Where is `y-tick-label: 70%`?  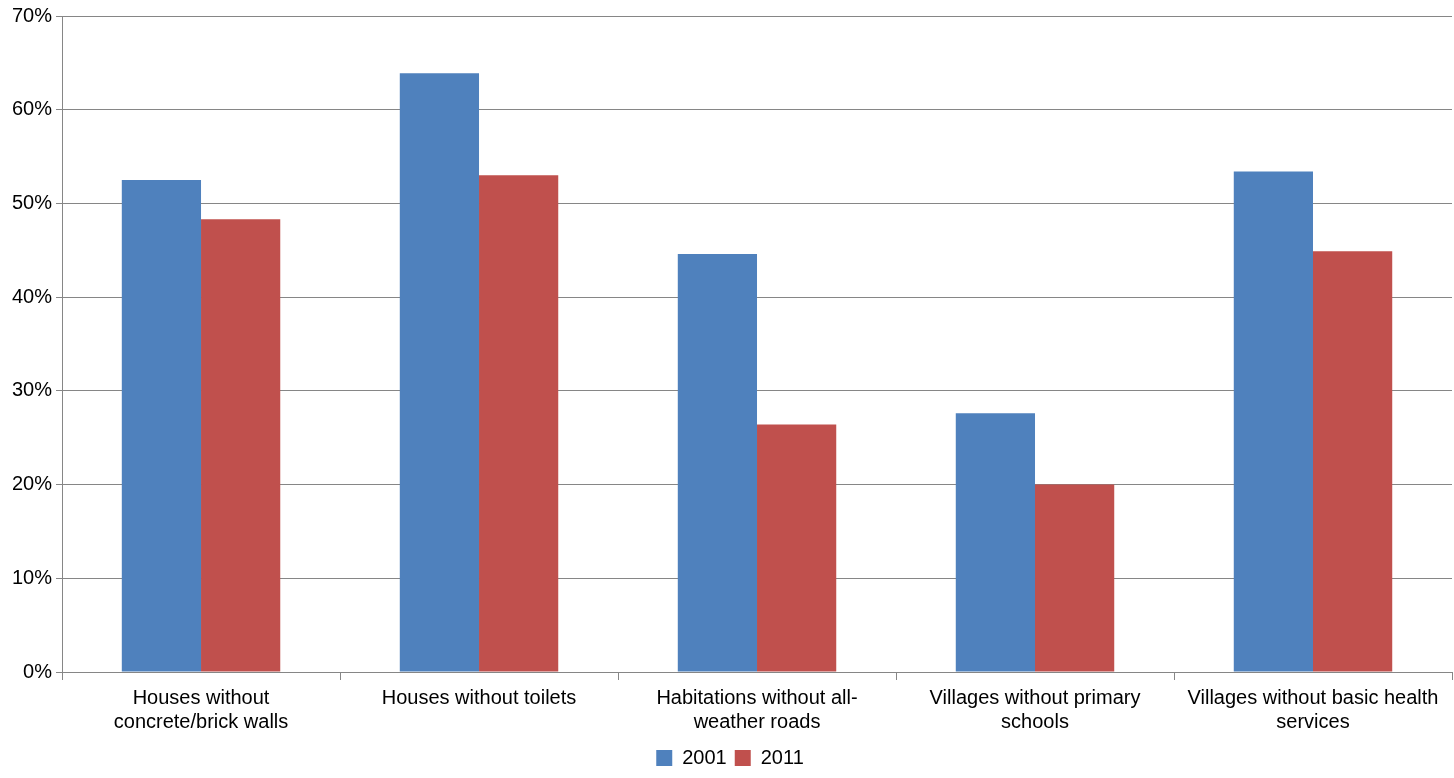 y-tick-label: 70% is located at coordinates (32, 14).